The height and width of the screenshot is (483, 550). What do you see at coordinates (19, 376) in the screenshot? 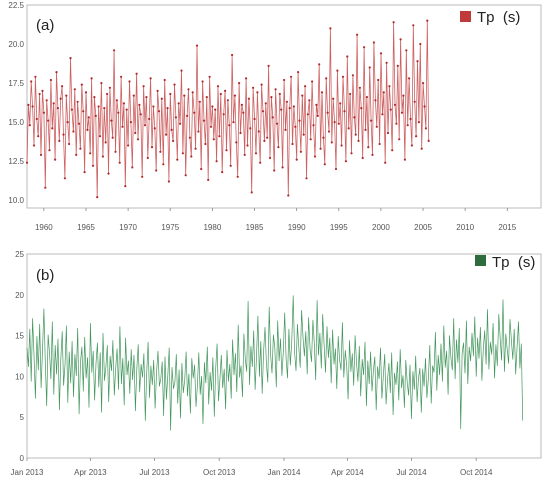
I see `y-tick-label: 10` at bounding box center [19, 376].